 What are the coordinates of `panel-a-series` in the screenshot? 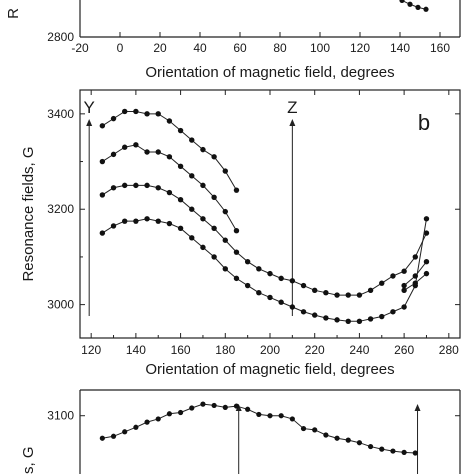 It's located at (414, 6).